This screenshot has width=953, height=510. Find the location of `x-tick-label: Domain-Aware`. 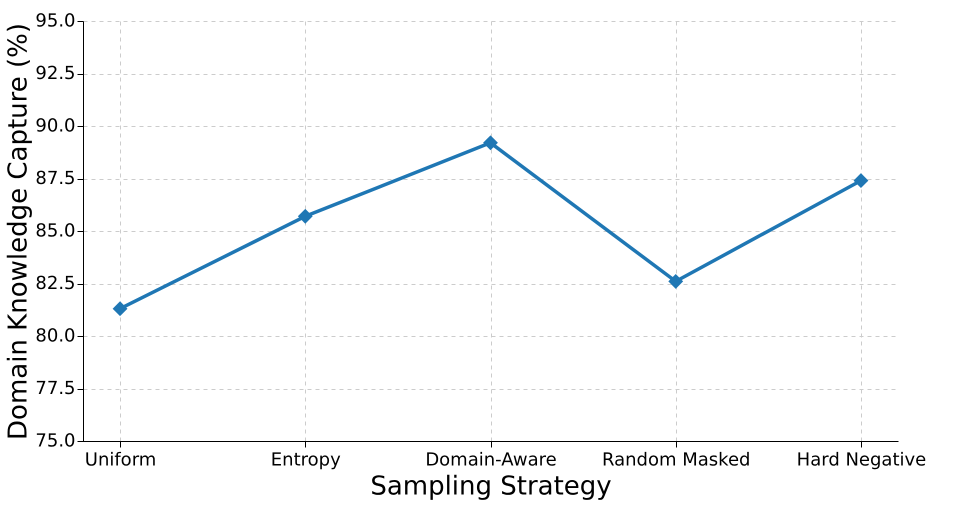

x-tick-label: Domain-Aware is located at coordinates (491, 460).